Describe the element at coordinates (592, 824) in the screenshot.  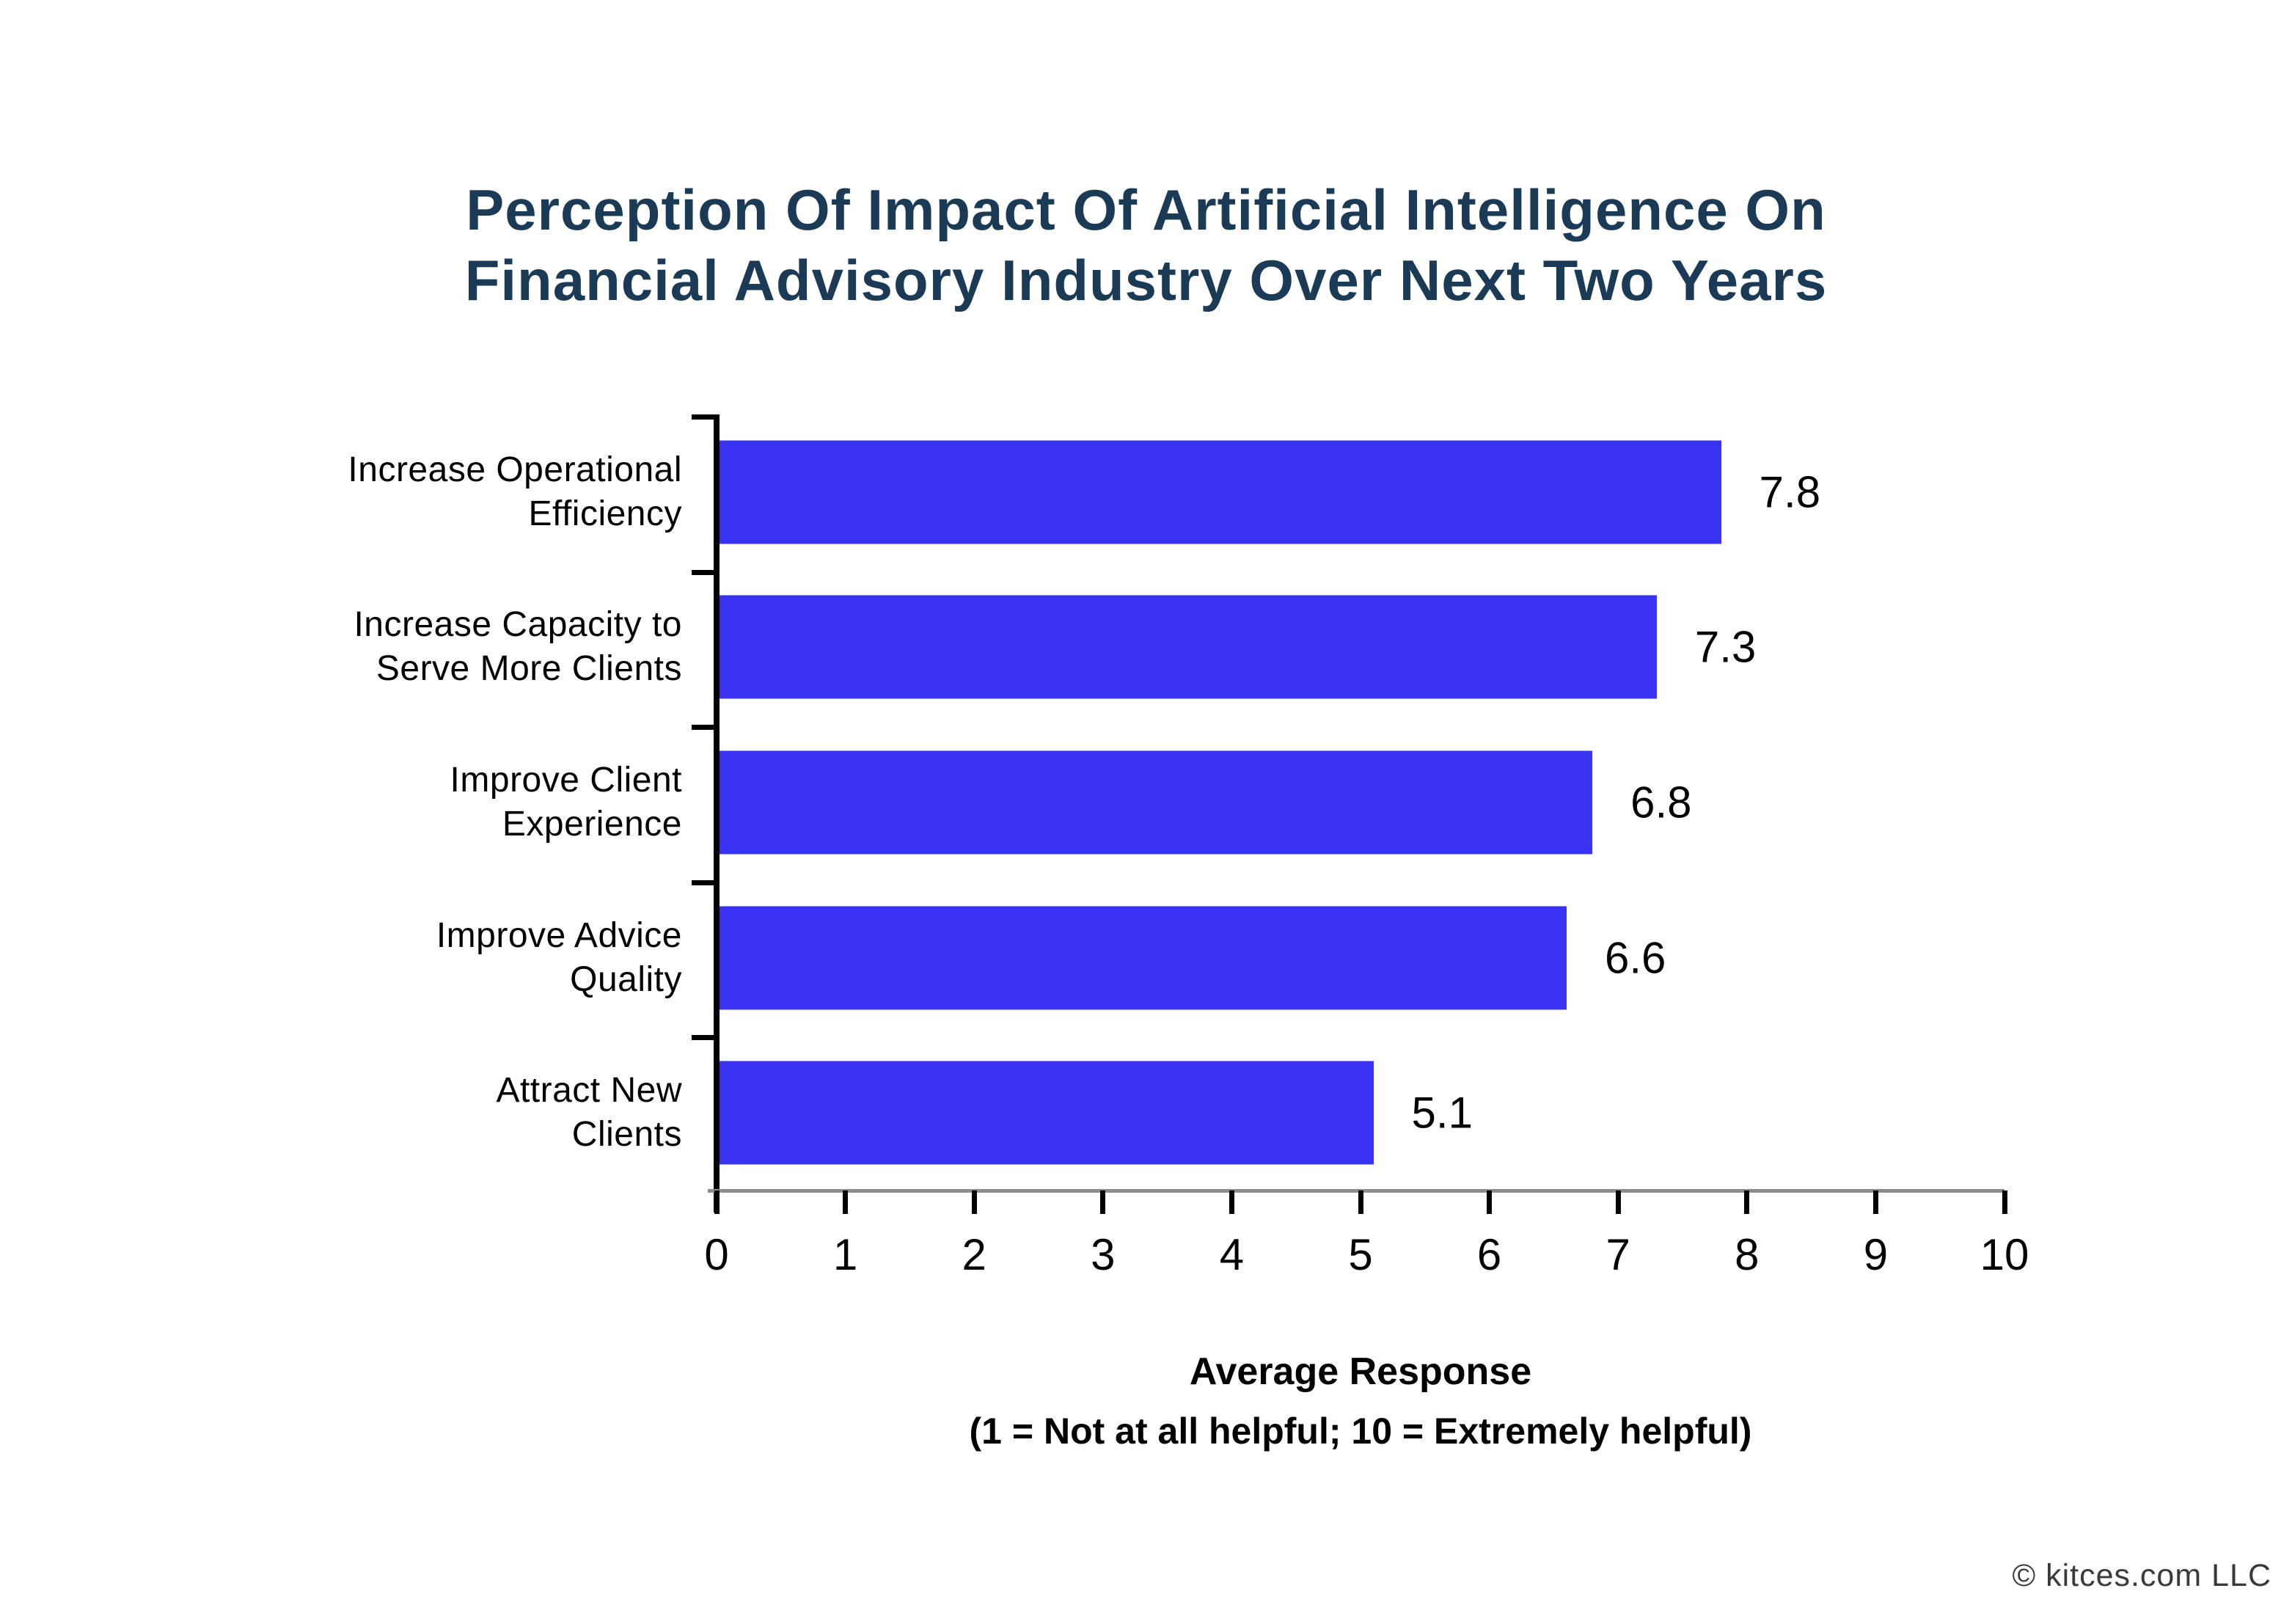
I see `category-label-line: Experience` at that location.